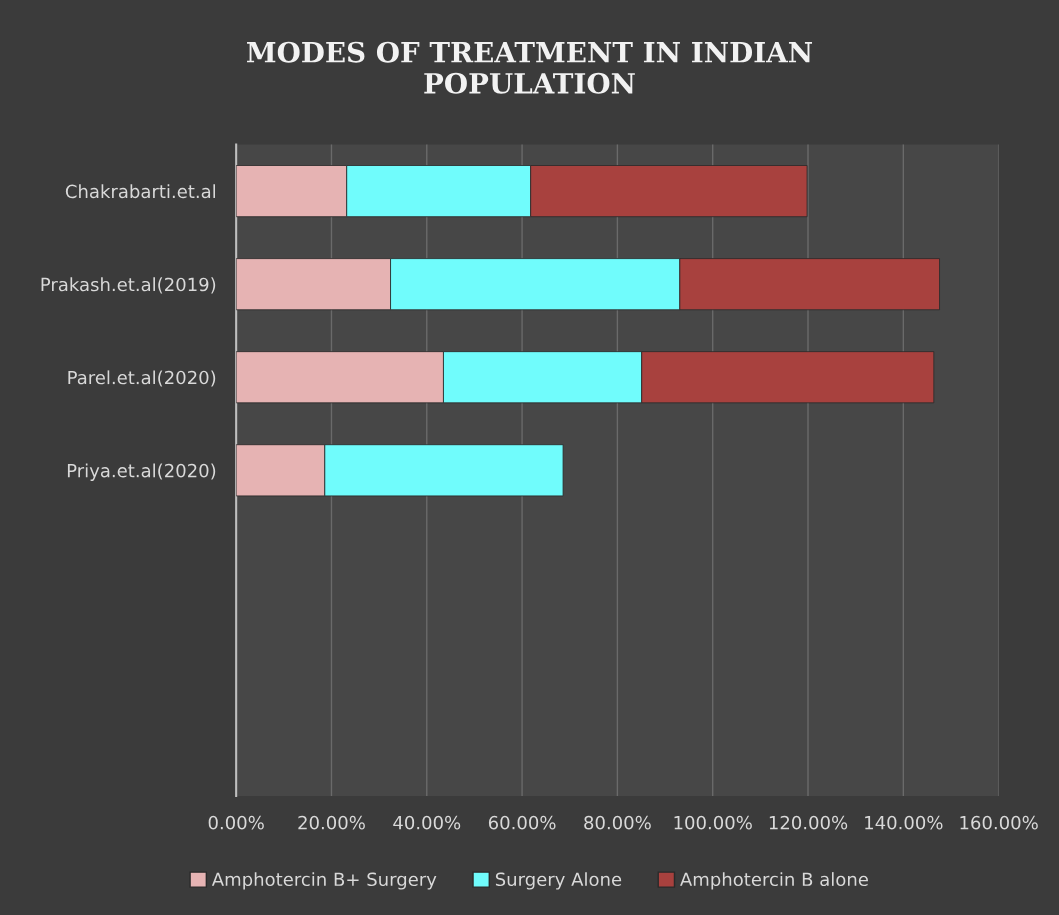 The height and width of the screenshot is (915, 1059). What do you see at coordinates (236, 822) in the screenshot?
I see `x-tick-label: 0.00%` at bounding box center [236, 822].